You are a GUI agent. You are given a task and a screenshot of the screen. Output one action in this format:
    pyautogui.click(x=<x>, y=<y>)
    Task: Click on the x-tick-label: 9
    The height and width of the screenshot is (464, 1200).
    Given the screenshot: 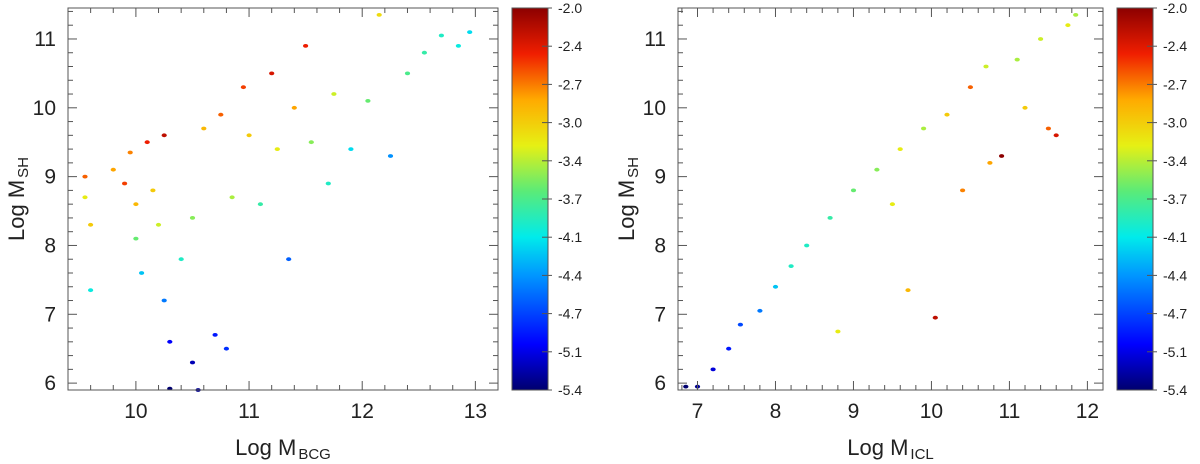 What is the action you would take?
    pyautogui.click(x=854, y=411)
    